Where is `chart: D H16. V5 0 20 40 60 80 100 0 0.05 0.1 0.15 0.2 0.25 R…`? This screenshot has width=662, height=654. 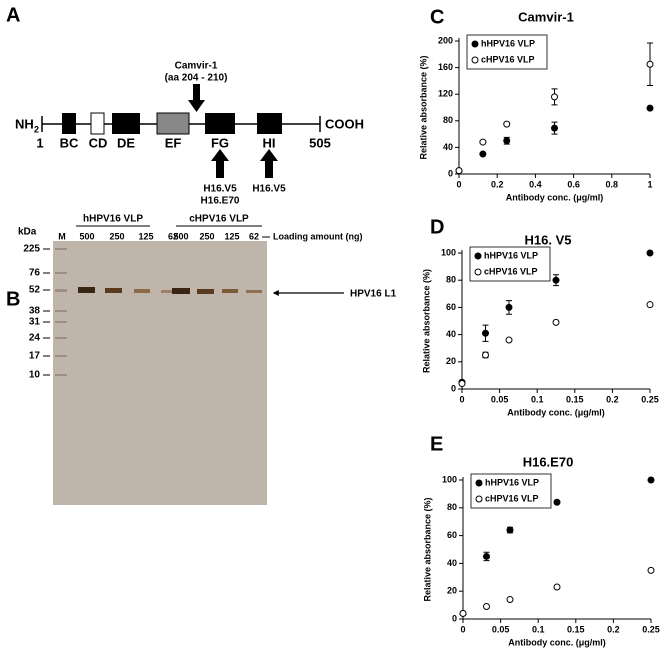 chart: D H16. V5 0 20 40 60 80 100 0 0.05 0.1 0.15 0.2 0.25 R… is located at coordinates (539, 316).